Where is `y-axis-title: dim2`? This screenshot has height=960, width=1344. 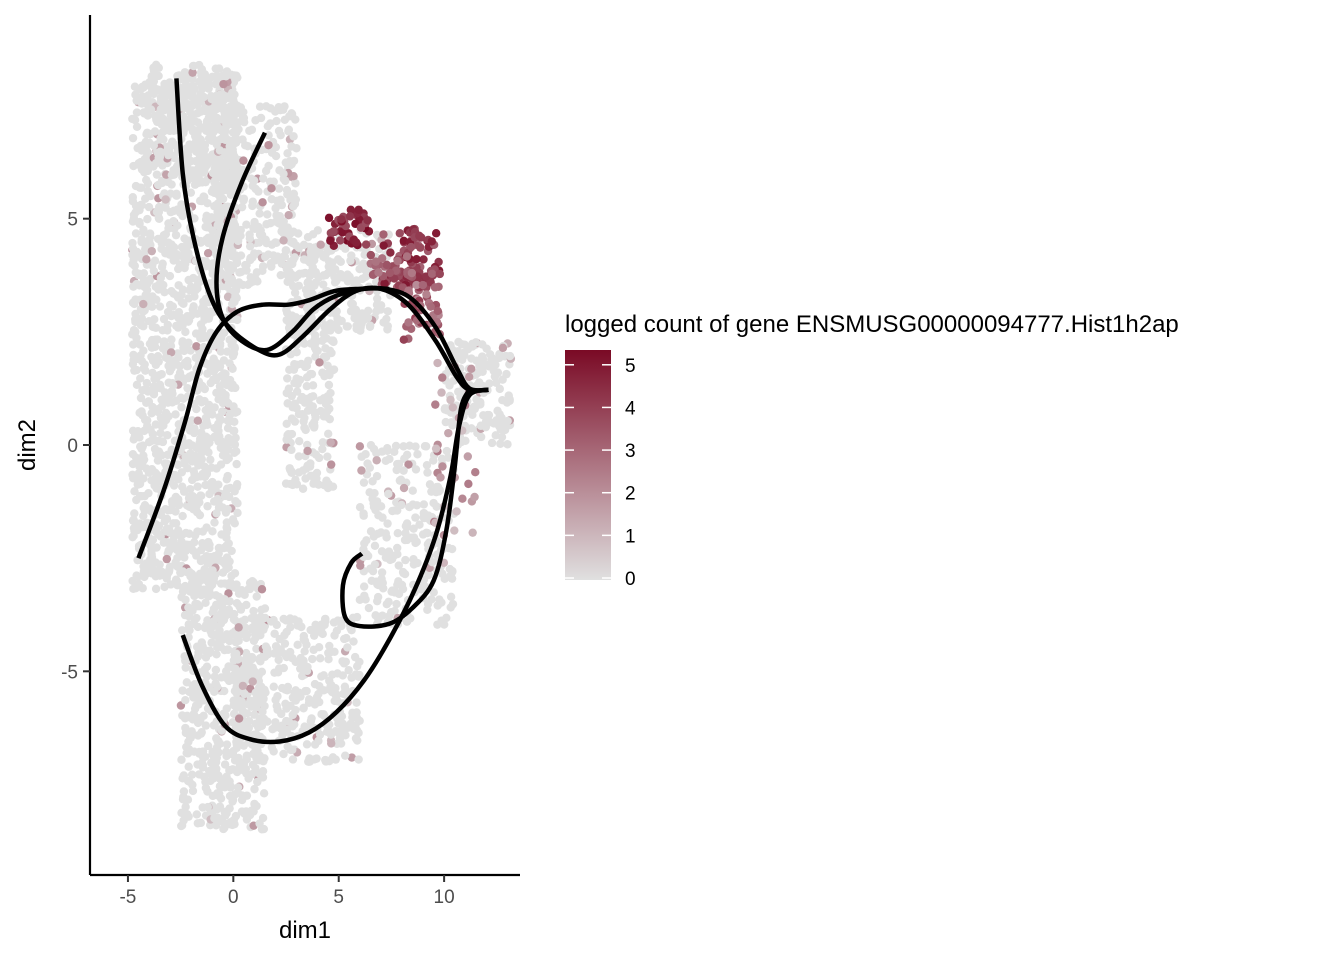
y-axis-title: dim2 is located at coordinates (27, 445).